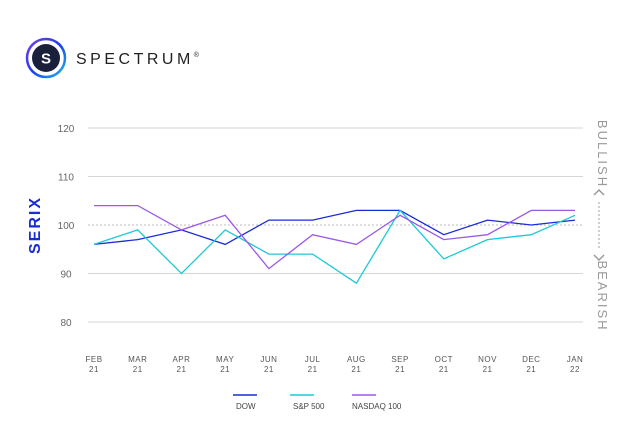  What do you see at coordinates (313, 359) in the screenshot?
I see `x-tick-month: JUL` at bounding box center [313, 359].